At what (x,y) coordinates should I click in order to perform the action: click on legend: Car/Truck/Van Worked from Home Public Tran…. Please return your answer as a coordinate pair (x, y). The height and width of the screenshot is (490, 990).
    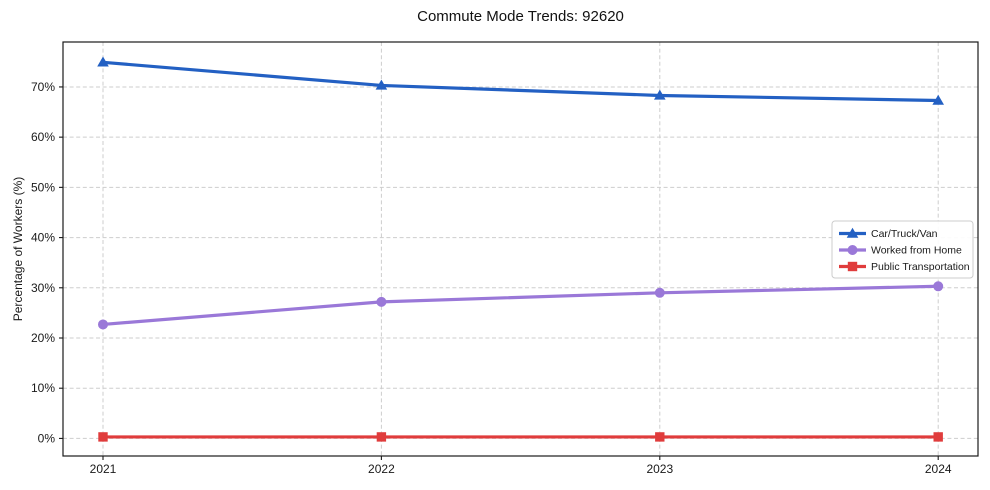
    Looking at the image, I should click on (902, 249).